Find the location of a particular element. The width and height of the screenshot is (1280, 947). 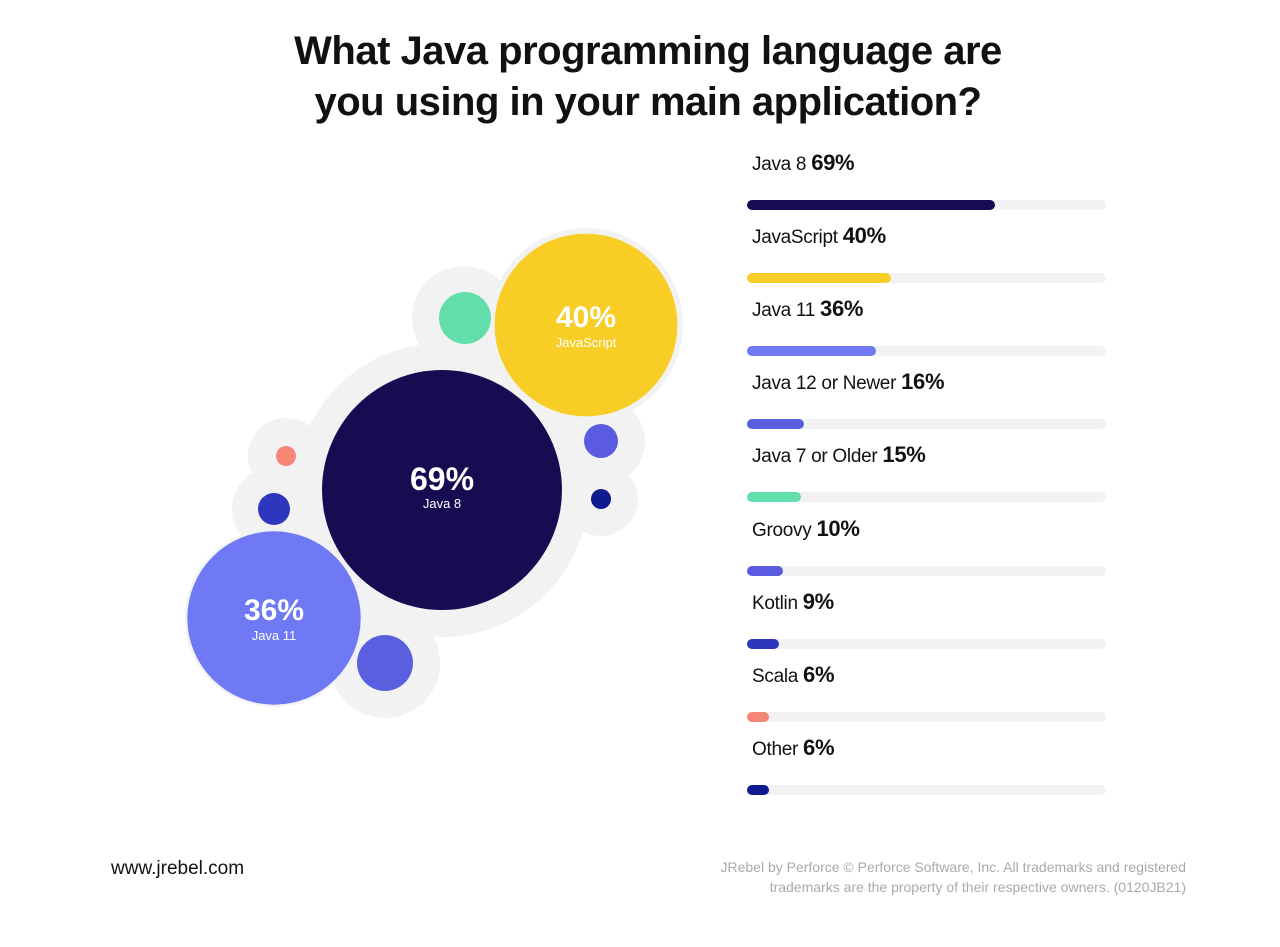

bar-row-javascript: JavaScript 40% is located at coordinates (927, 253).